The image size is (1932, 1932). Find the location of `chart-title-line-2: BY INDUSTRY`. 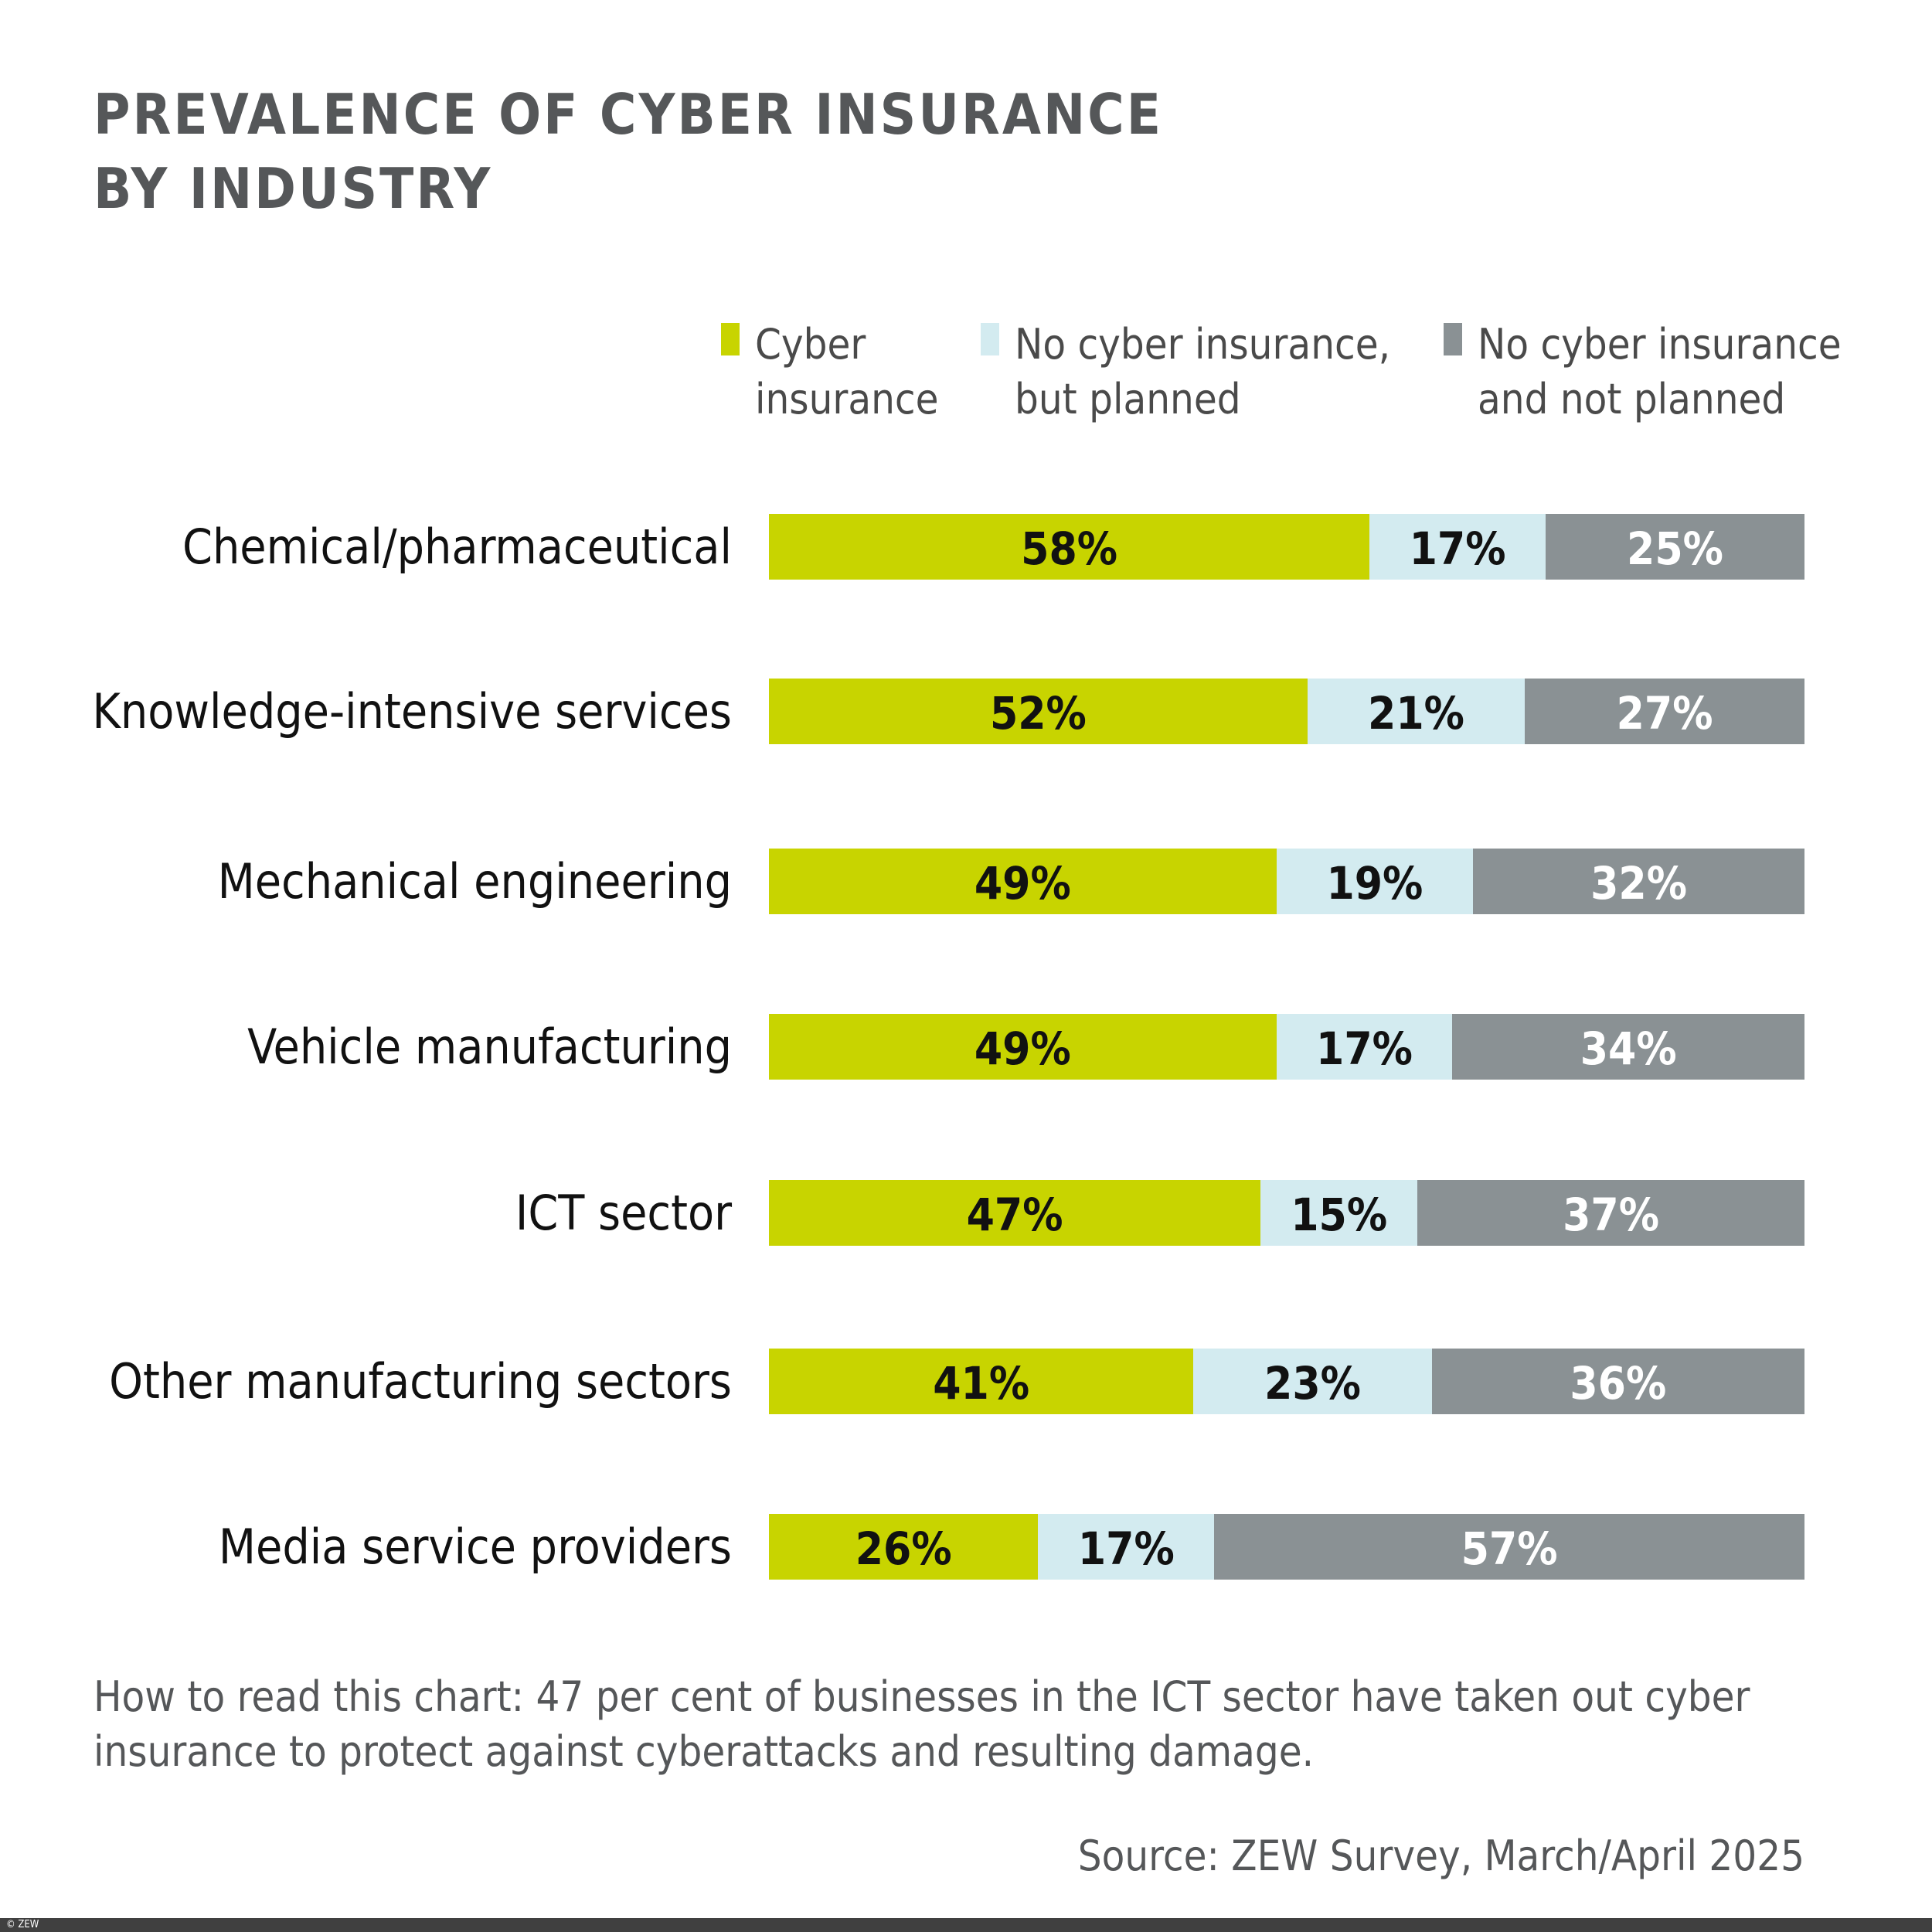

chart-title-line-2: BY INDUSTRY is located at coordinates (294, 189).